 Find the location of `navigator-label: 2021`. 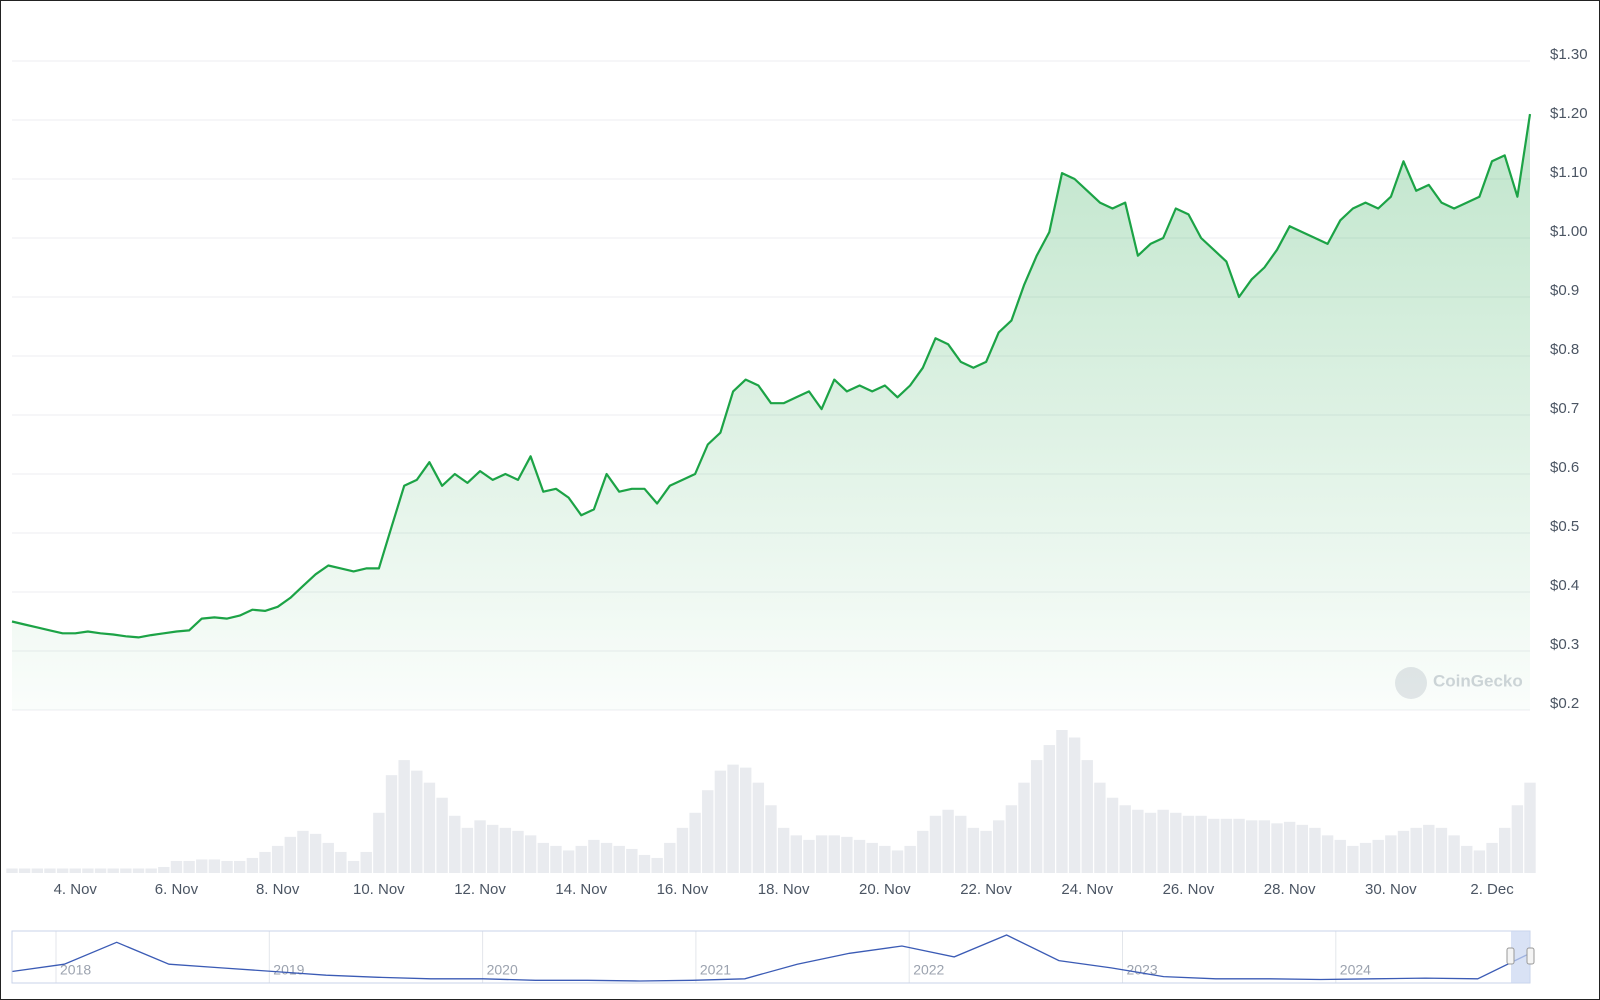

navigator-label: 2021 is located at coordinates (715, 970).